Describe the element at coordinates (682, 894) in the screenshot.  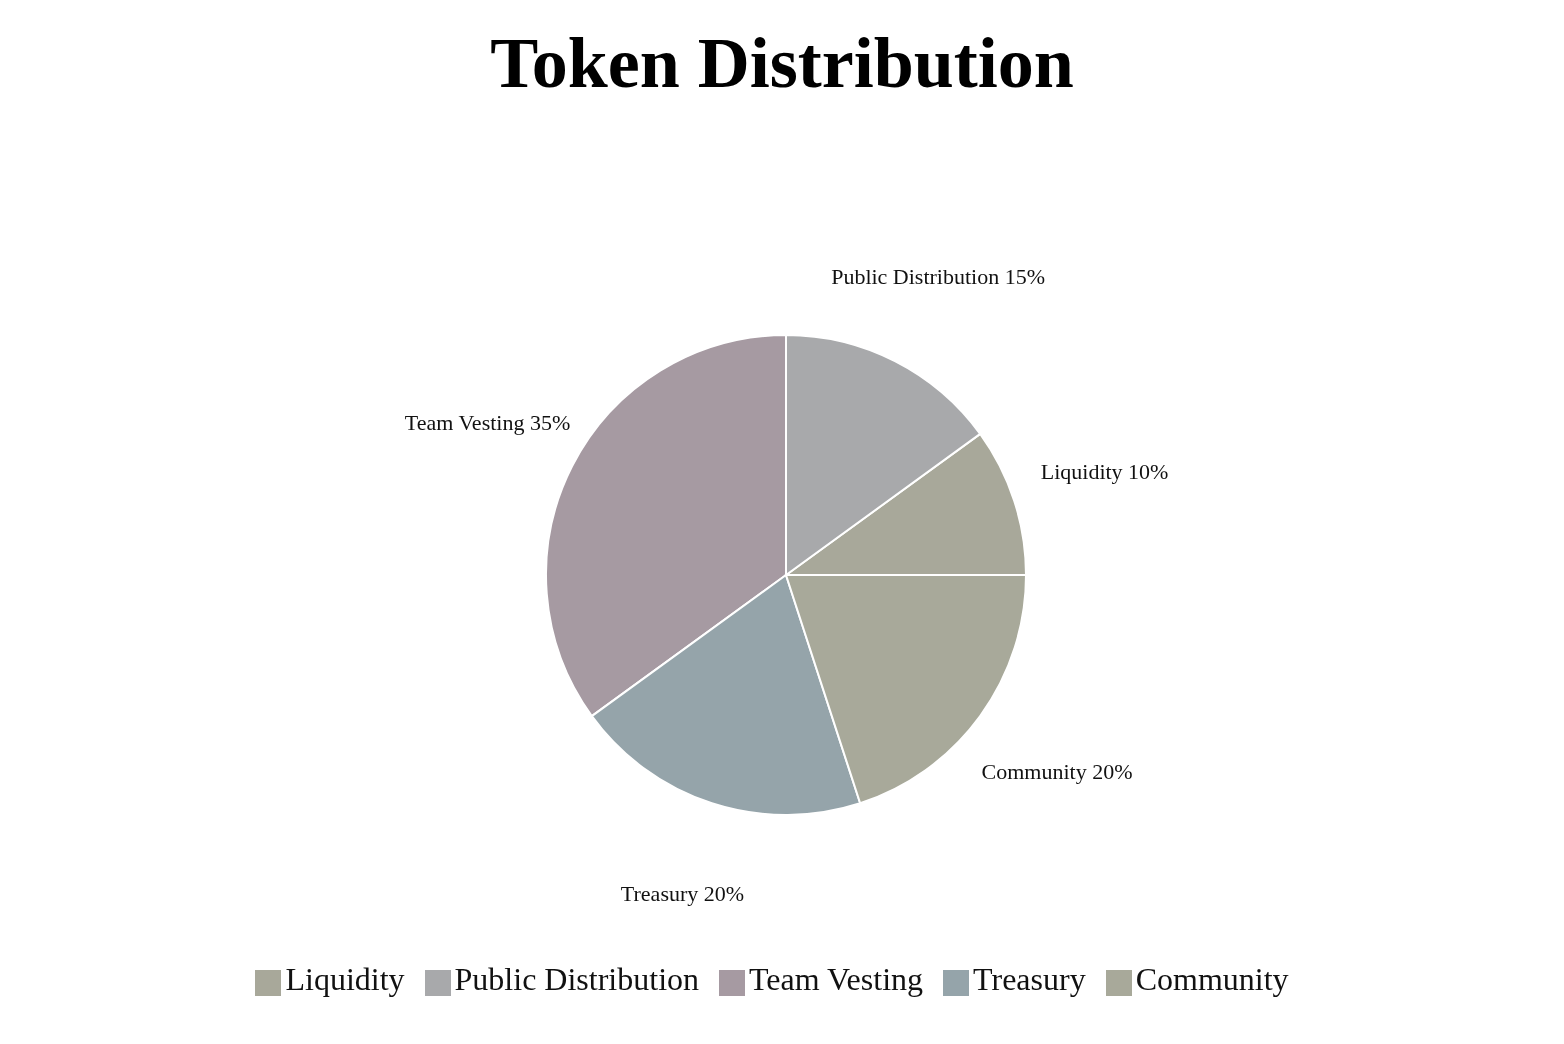
I see `category-label: Treasury 20%` at that location.